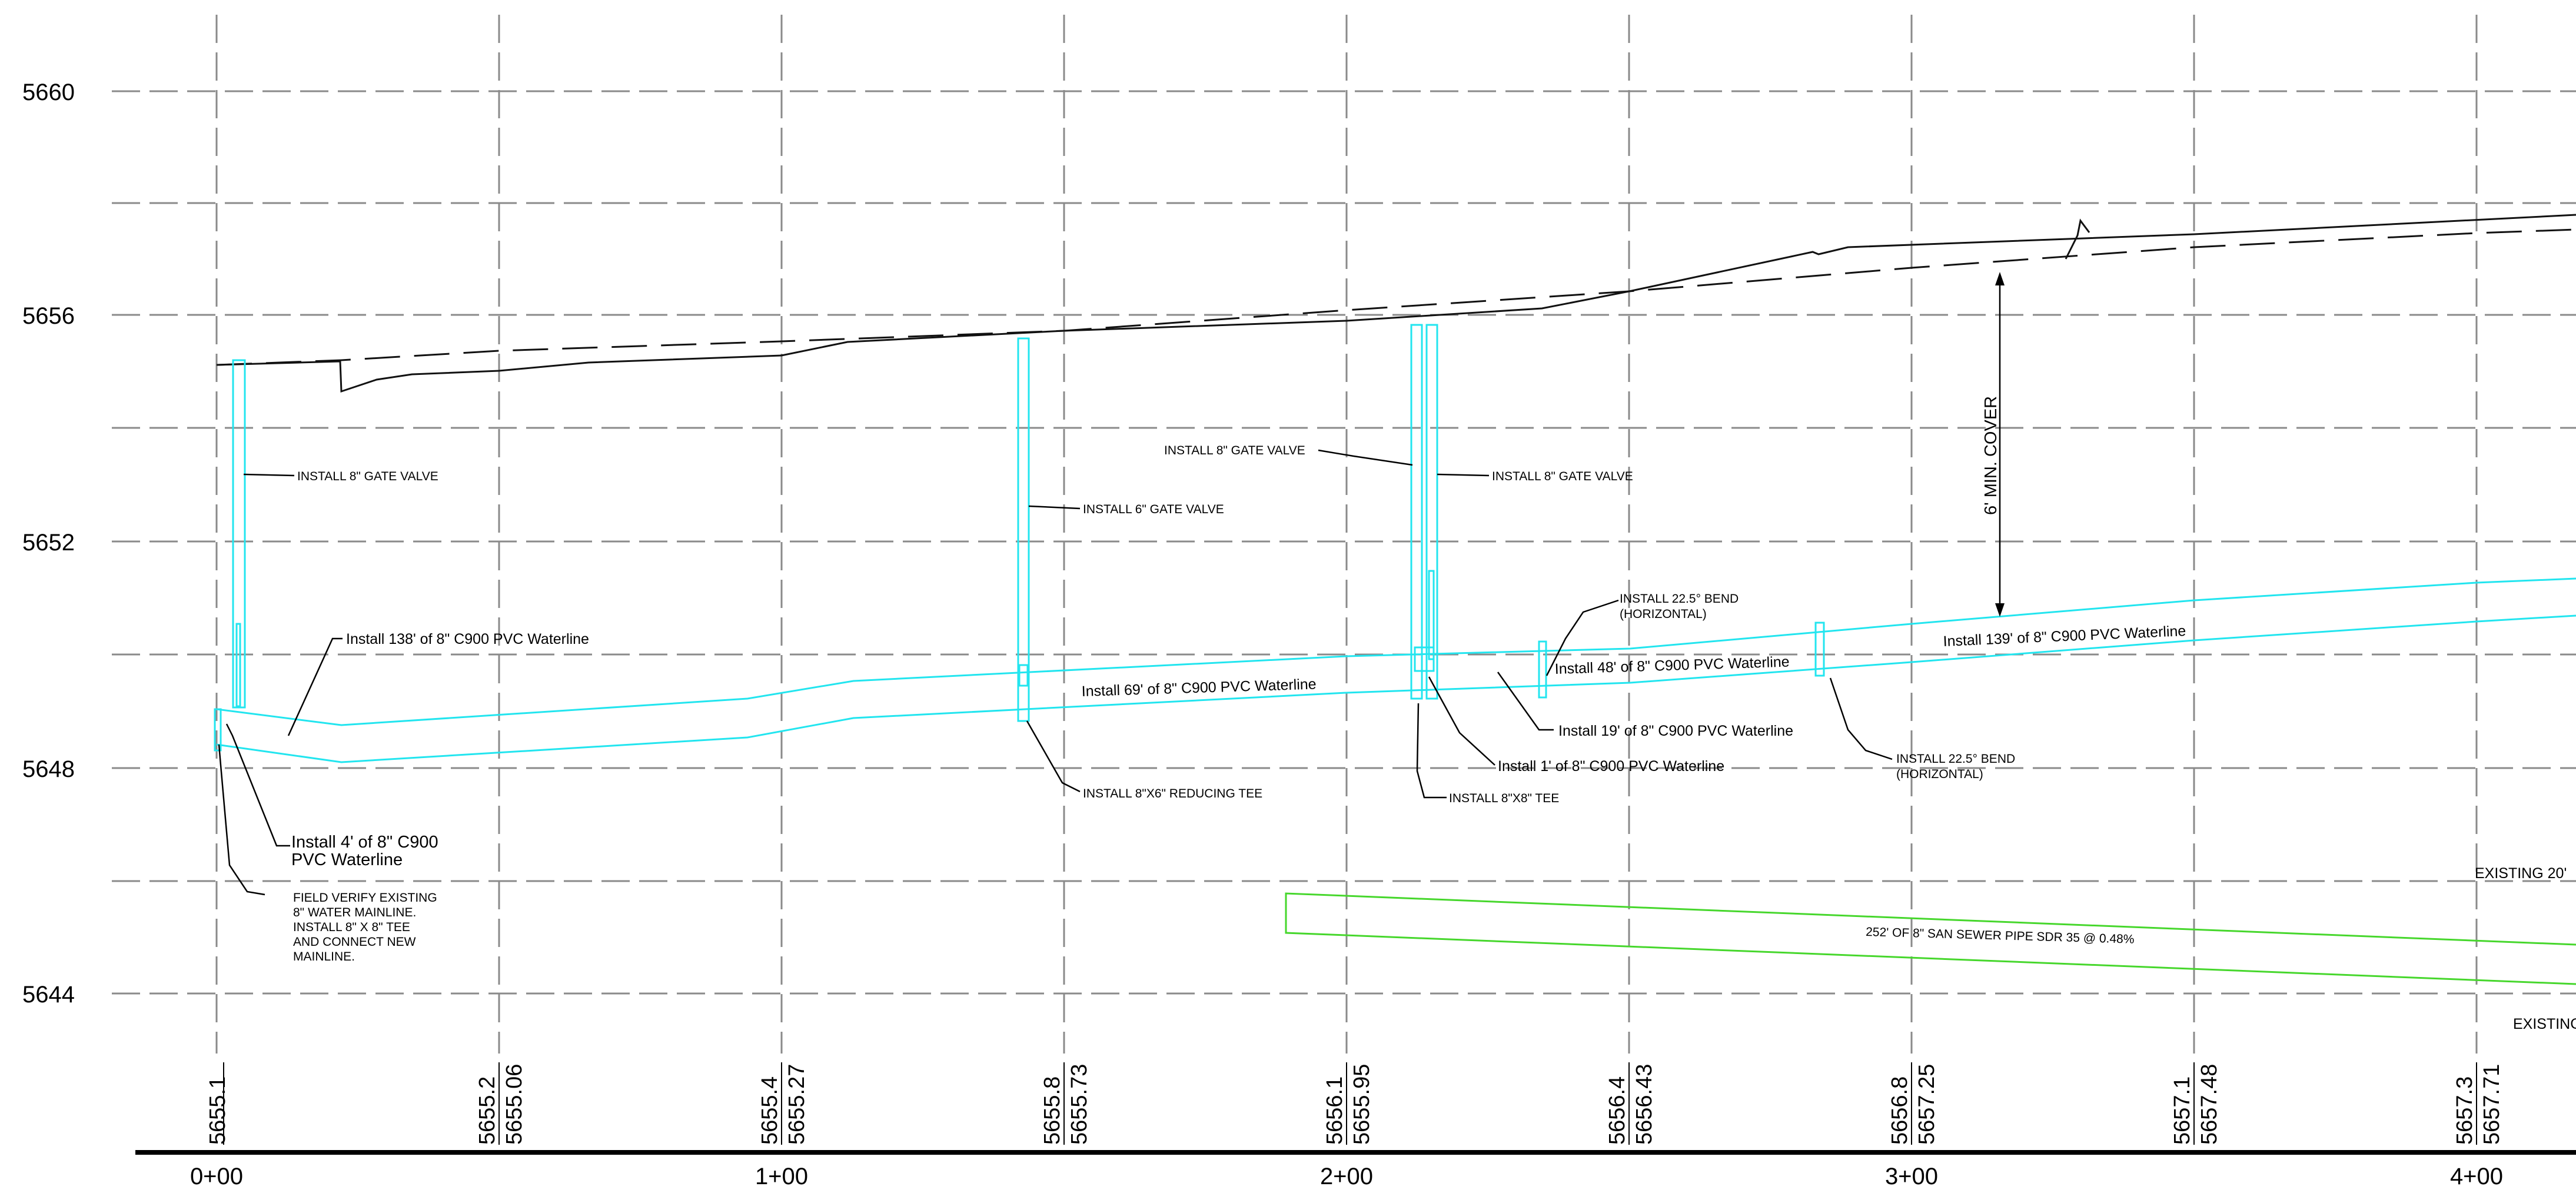 The width and height of the screenshot is (2576, 1193). I want to click on gate-valve-label: INSTALL 6" GATE VALVE, so click(1153, 509).